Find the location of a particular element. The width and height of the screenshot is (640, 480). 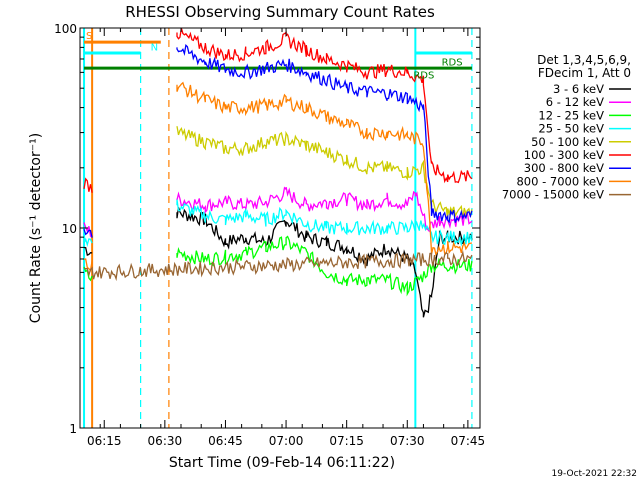

y-tick-label: 100 is located at coordinates (65, 29).